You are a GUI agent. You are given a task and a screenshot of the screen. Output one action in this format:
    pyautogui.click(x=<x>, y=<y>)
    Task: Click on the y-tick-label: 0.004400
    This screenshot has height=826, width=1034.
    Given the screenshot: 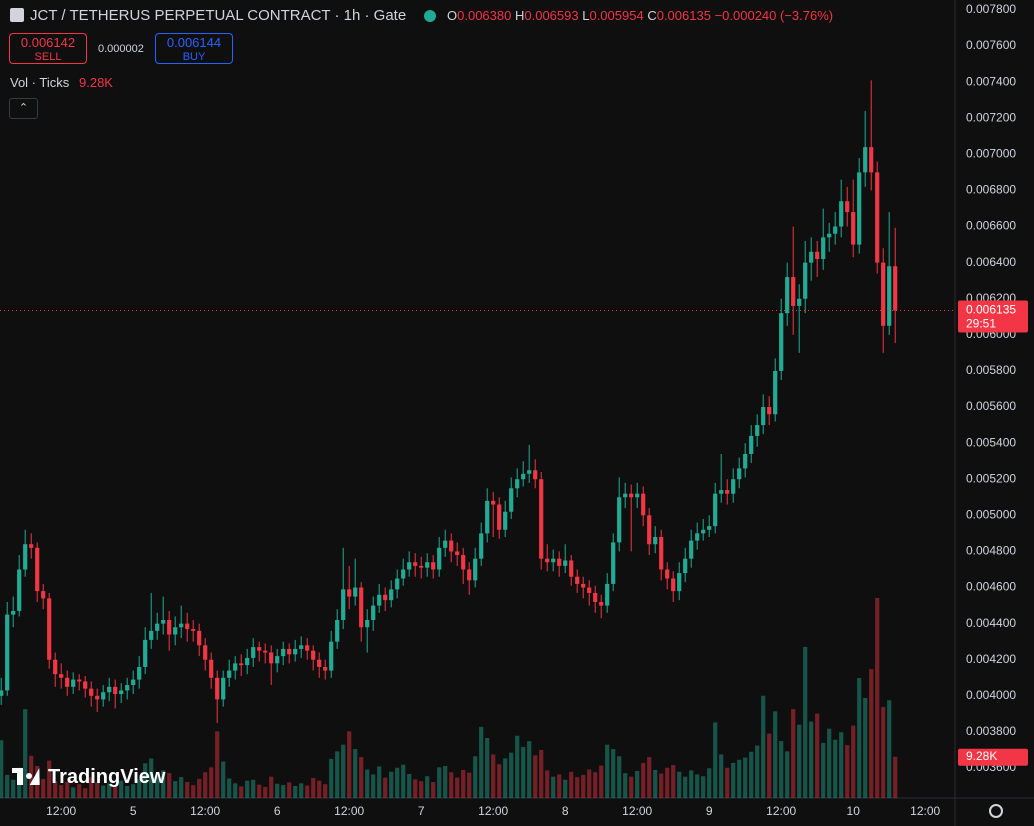 What is the action you would take?
    pyautogui.click(x=991, y=623)
    